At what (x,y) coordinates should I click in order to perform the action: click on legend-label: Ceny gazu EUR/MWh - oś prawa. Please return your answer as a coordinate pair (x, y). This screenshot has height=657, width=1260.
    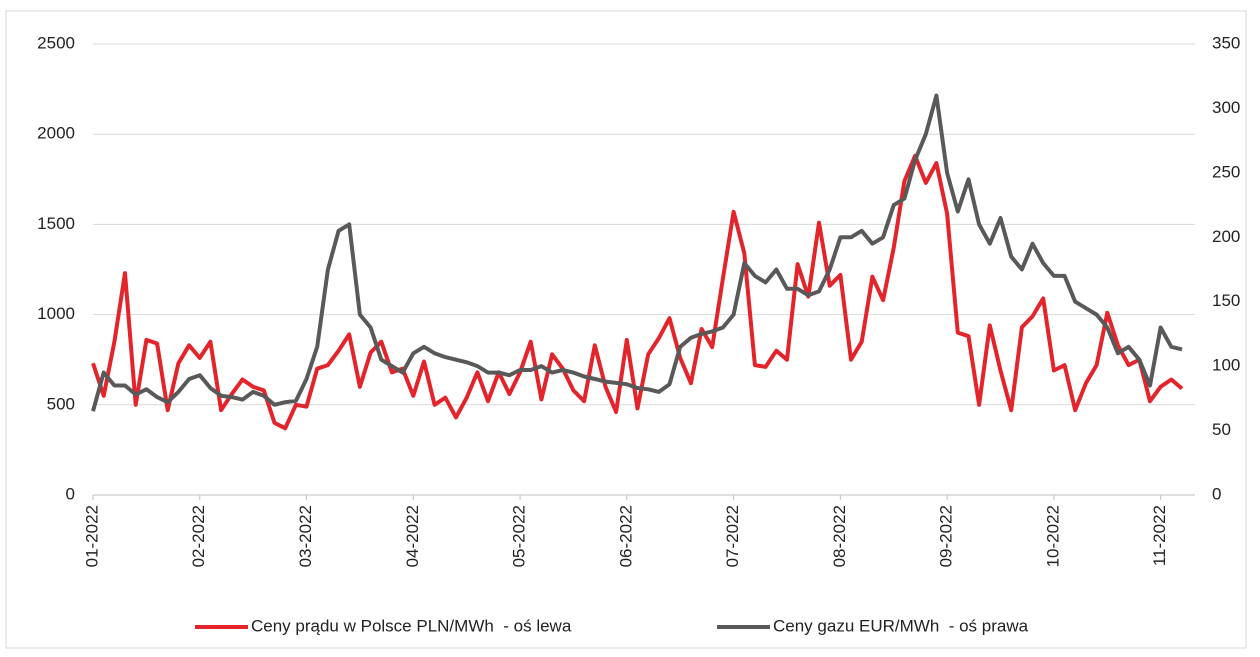
    Looking at the image, I should click on (901, 625).